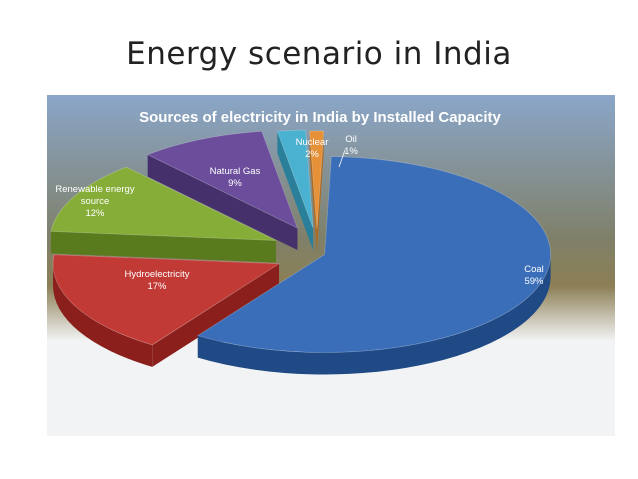 This screenshot has width=638, height=479. I want to click on slice-label: Renewable energy source 12%, so click(94, 201).